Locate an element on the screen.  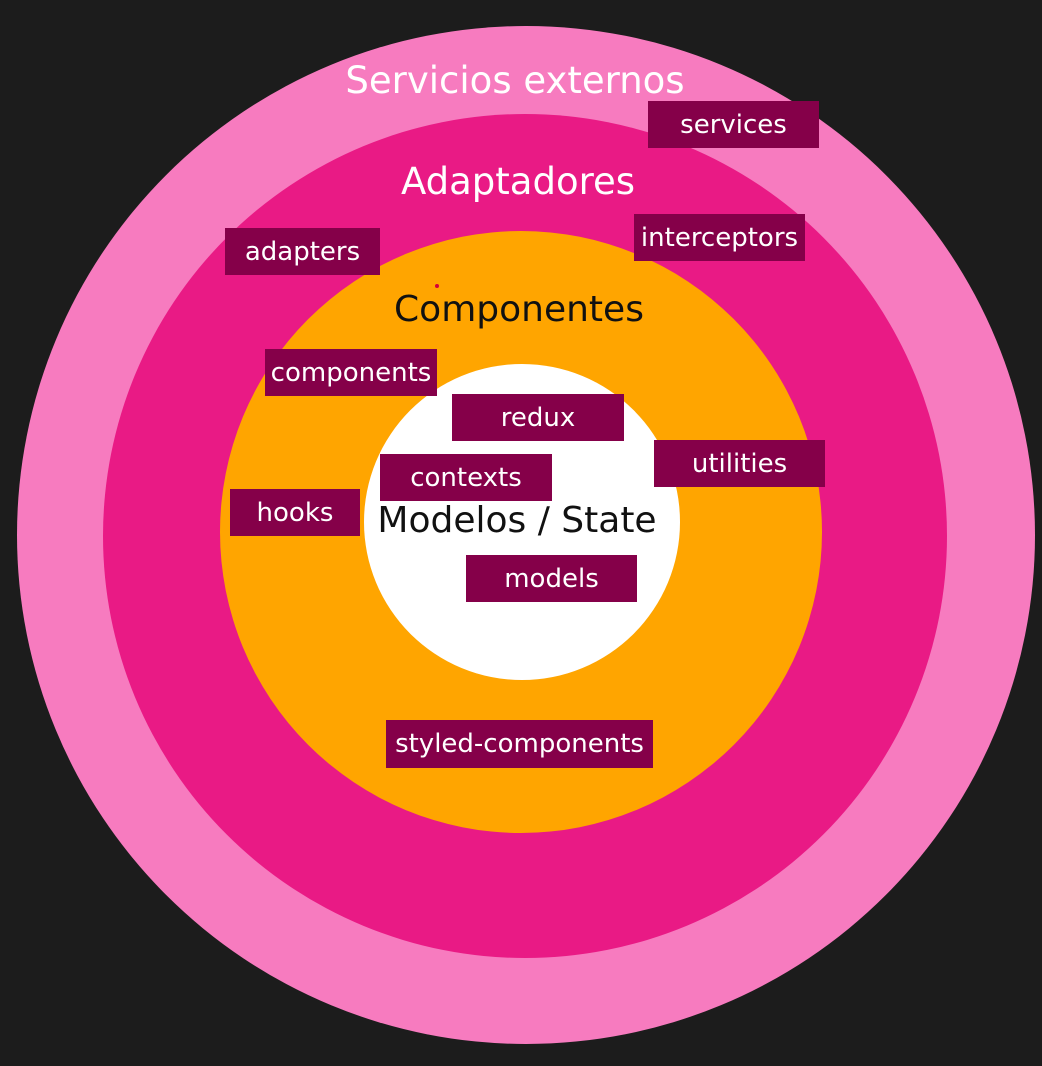
interceptors-tag: interceptors is located at coordinates (719, 237).